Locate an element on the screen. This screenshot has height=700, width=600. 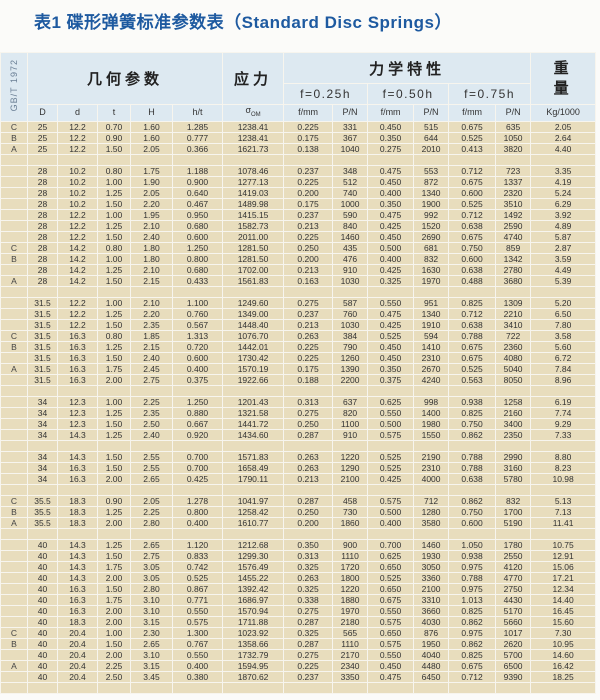
table-cell: 730 is located at coordinates (350, 511).